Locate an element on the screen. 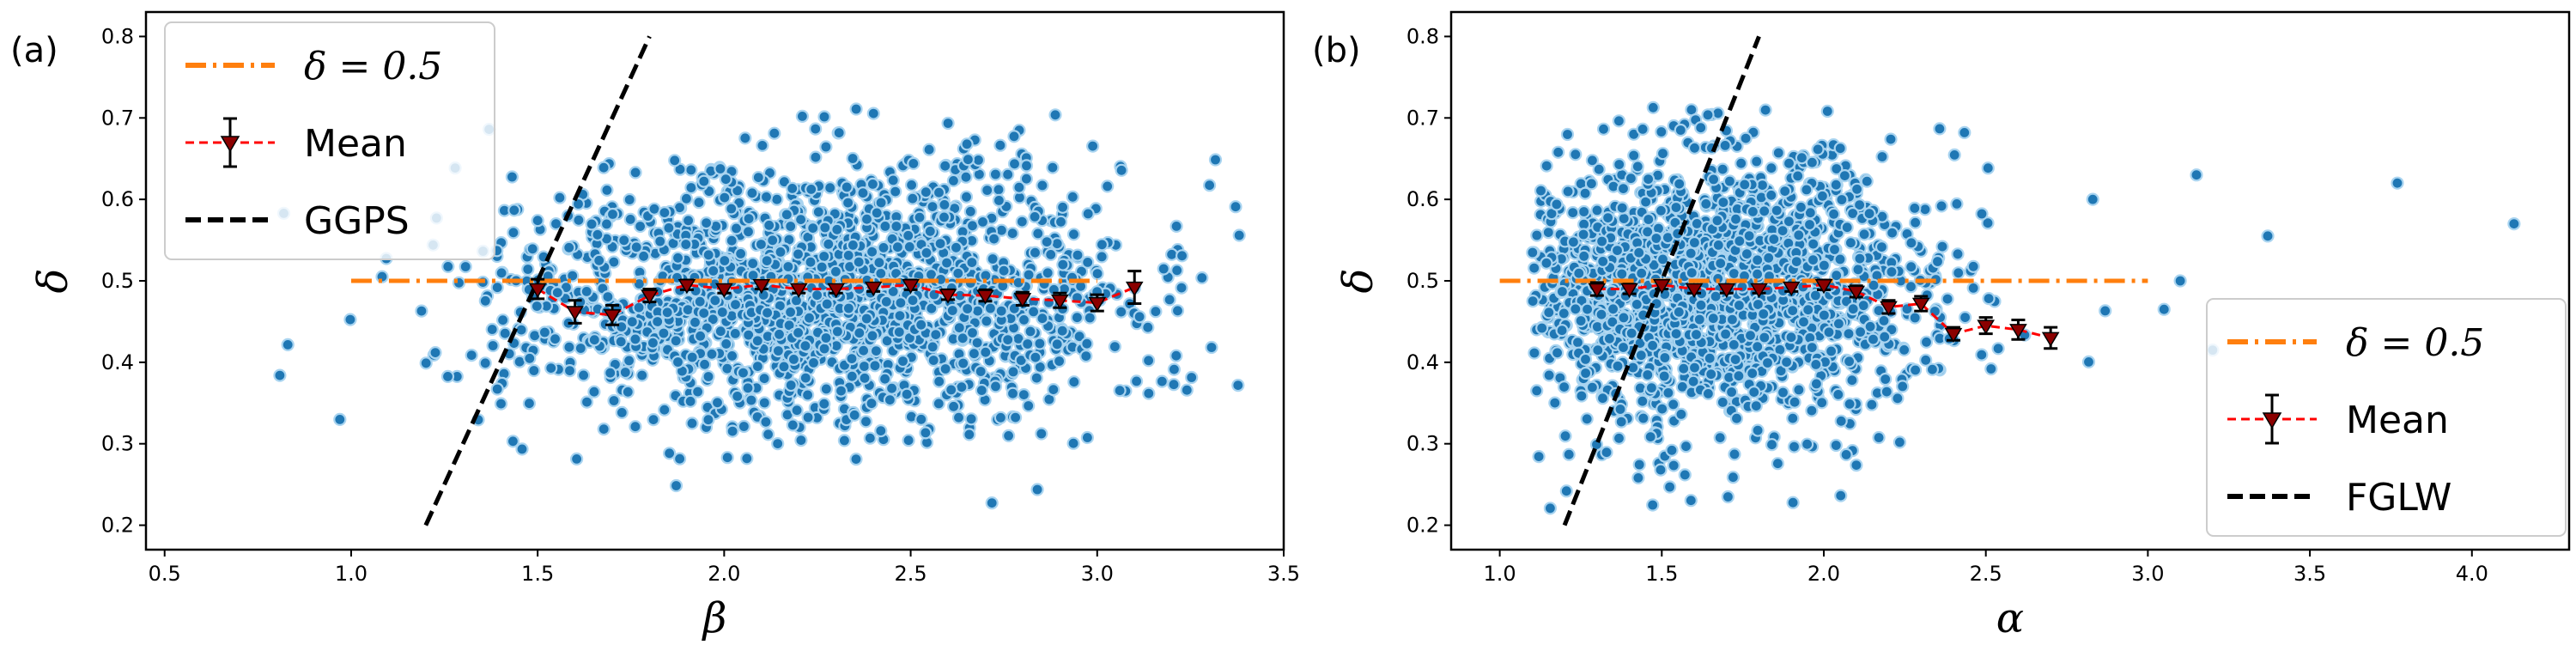 This screenshot has height=651, width=2576. y-tick-label: 0.4 is located at coordinates (1422, 362).